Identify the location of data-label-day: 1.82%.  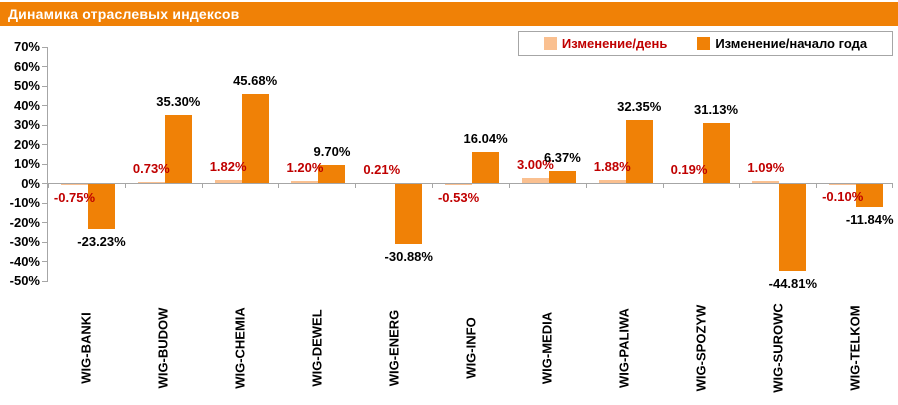
(228, 166).